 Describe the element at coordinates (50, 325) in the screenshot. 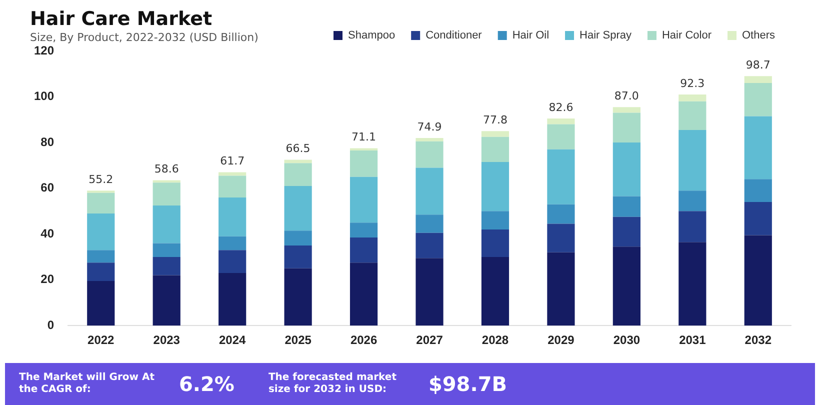

I see `y-tick-label: 0` at that location.